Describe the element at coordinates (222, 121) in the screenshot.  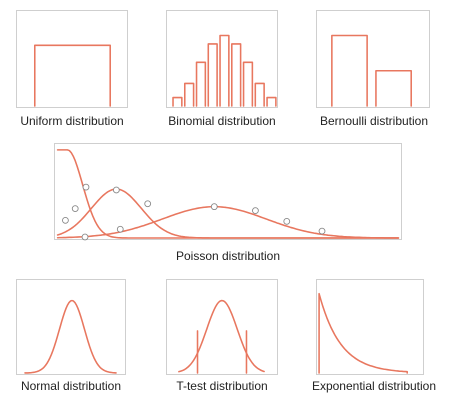
I see `binomial-caption: Binomial distribution` at that location.